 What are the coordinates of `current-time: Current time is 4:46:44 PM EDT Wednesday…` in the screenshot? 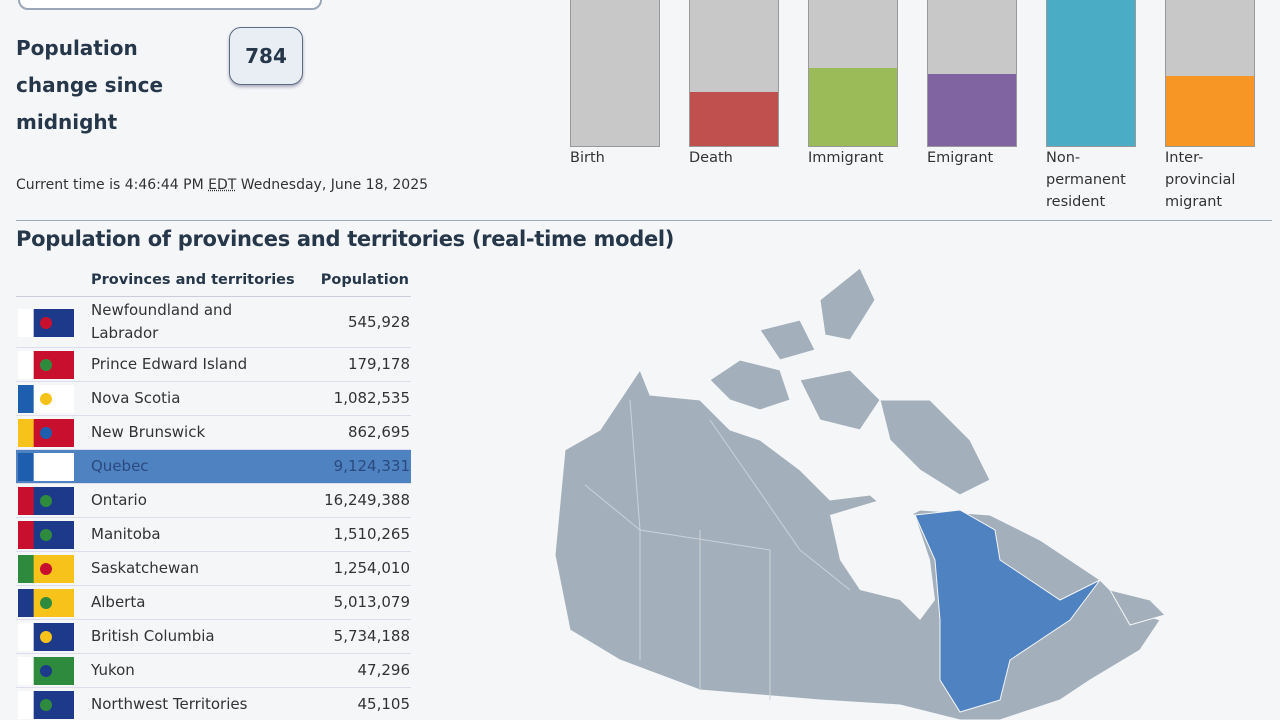 It's located at (222, 185).